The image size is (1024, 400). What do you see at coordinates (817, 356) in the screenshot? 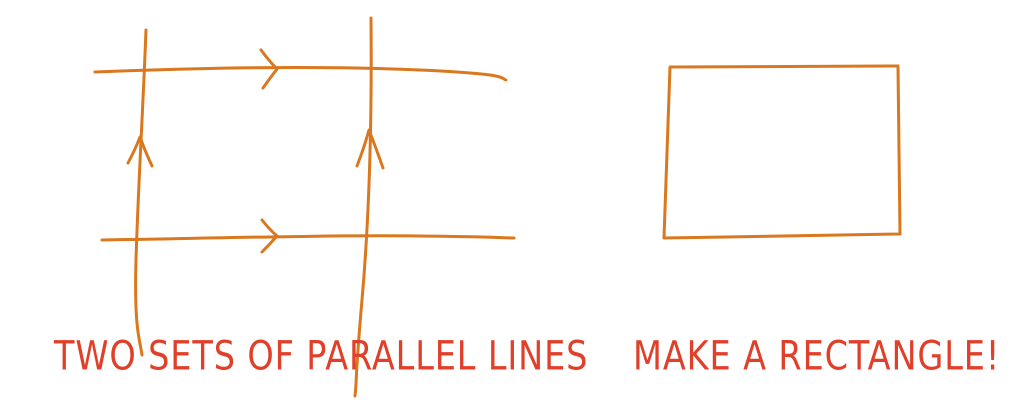
I see `caption-right-text: MAKE A RECTANGLE!` at bounding box center [817, 356].